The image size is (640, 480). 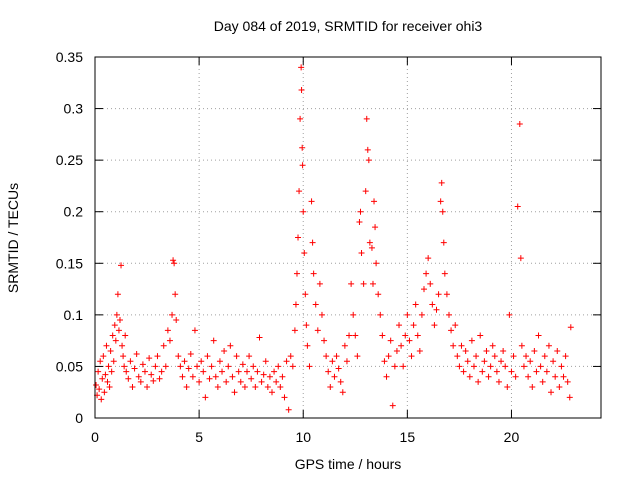 I want to click on y-tick-label: 0.35, so click(x=69, y=57).